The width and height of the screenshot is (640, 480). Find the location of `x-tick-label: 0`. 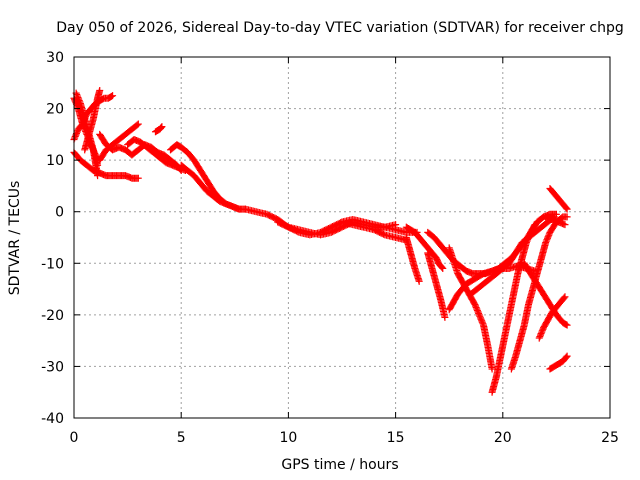

x-tick-label: 0 is located at coordinates (74, 438).